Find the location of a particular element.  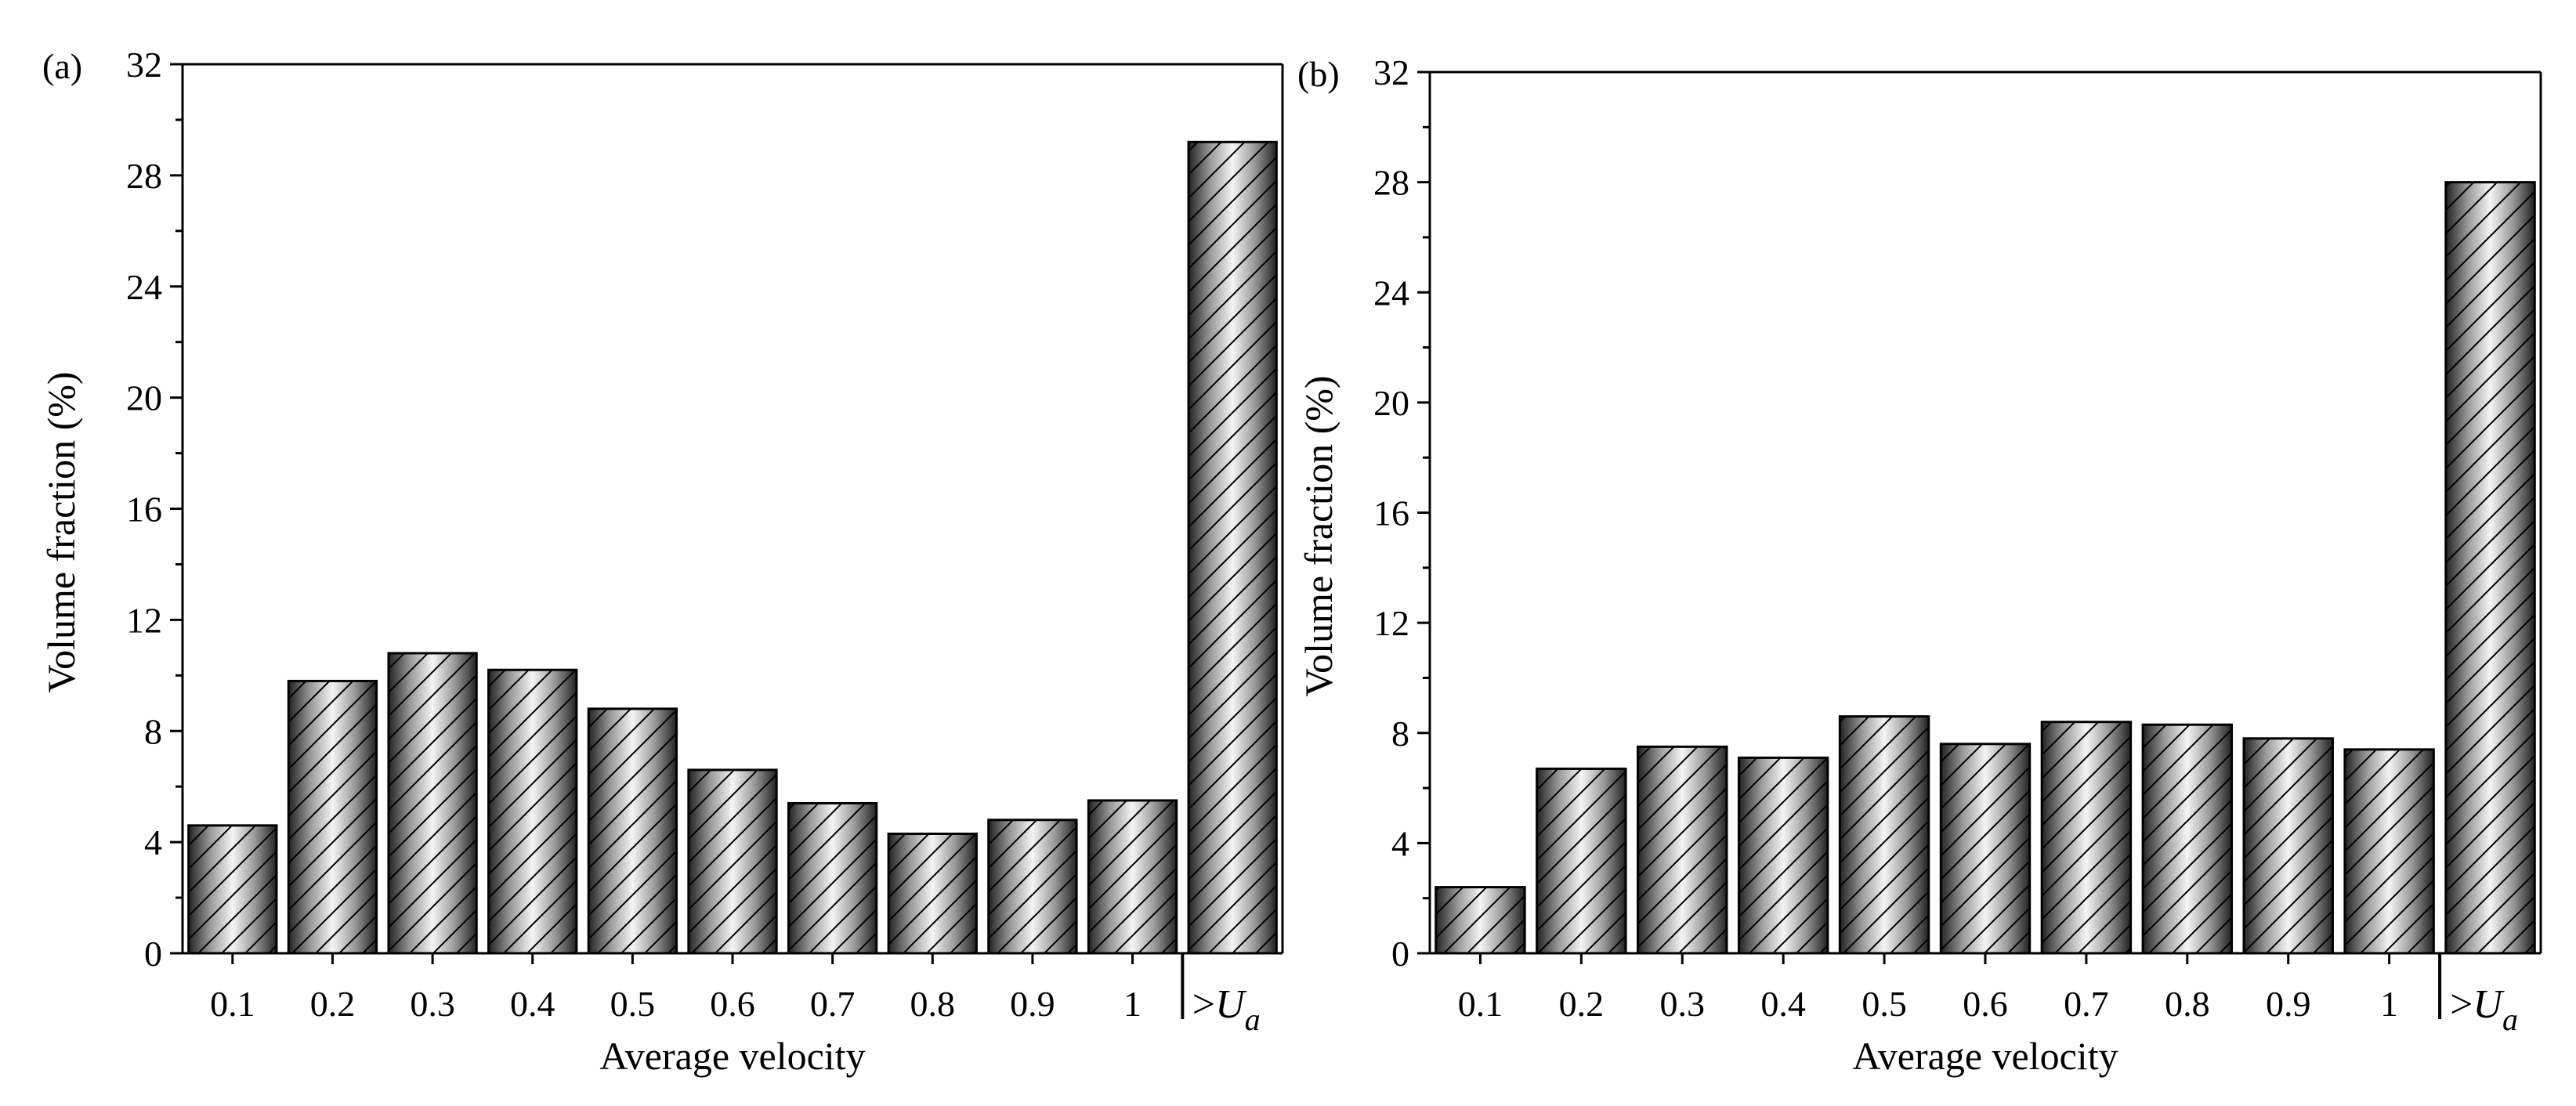

panel-label: (b) is located at coordinates (1318, 74).